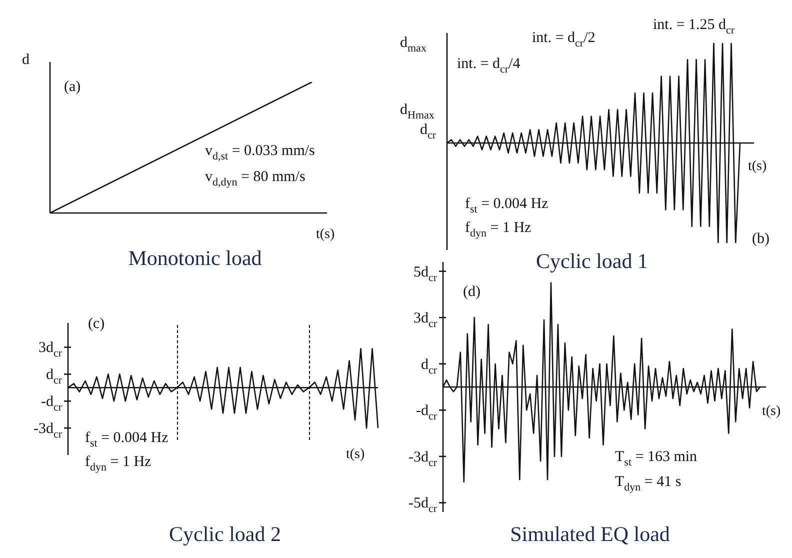  I want to click on annotation: (d), so click(471, 292).